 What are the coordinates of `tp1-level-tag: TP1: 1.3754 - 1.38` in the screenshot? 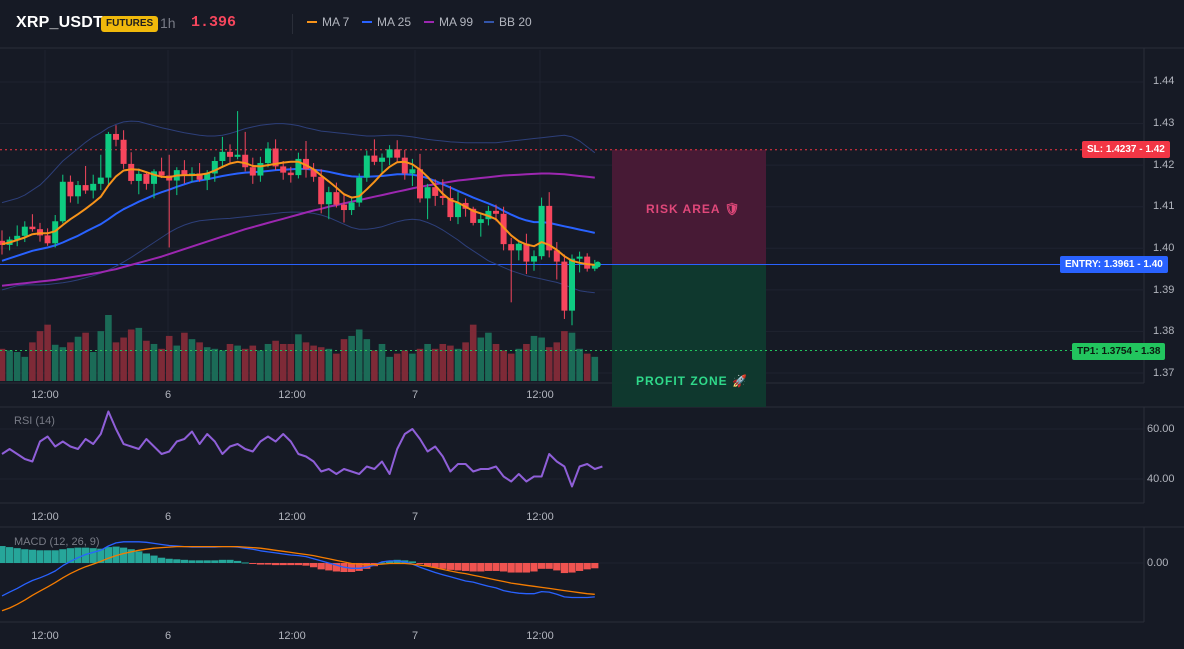 It's located at (1119, 351).